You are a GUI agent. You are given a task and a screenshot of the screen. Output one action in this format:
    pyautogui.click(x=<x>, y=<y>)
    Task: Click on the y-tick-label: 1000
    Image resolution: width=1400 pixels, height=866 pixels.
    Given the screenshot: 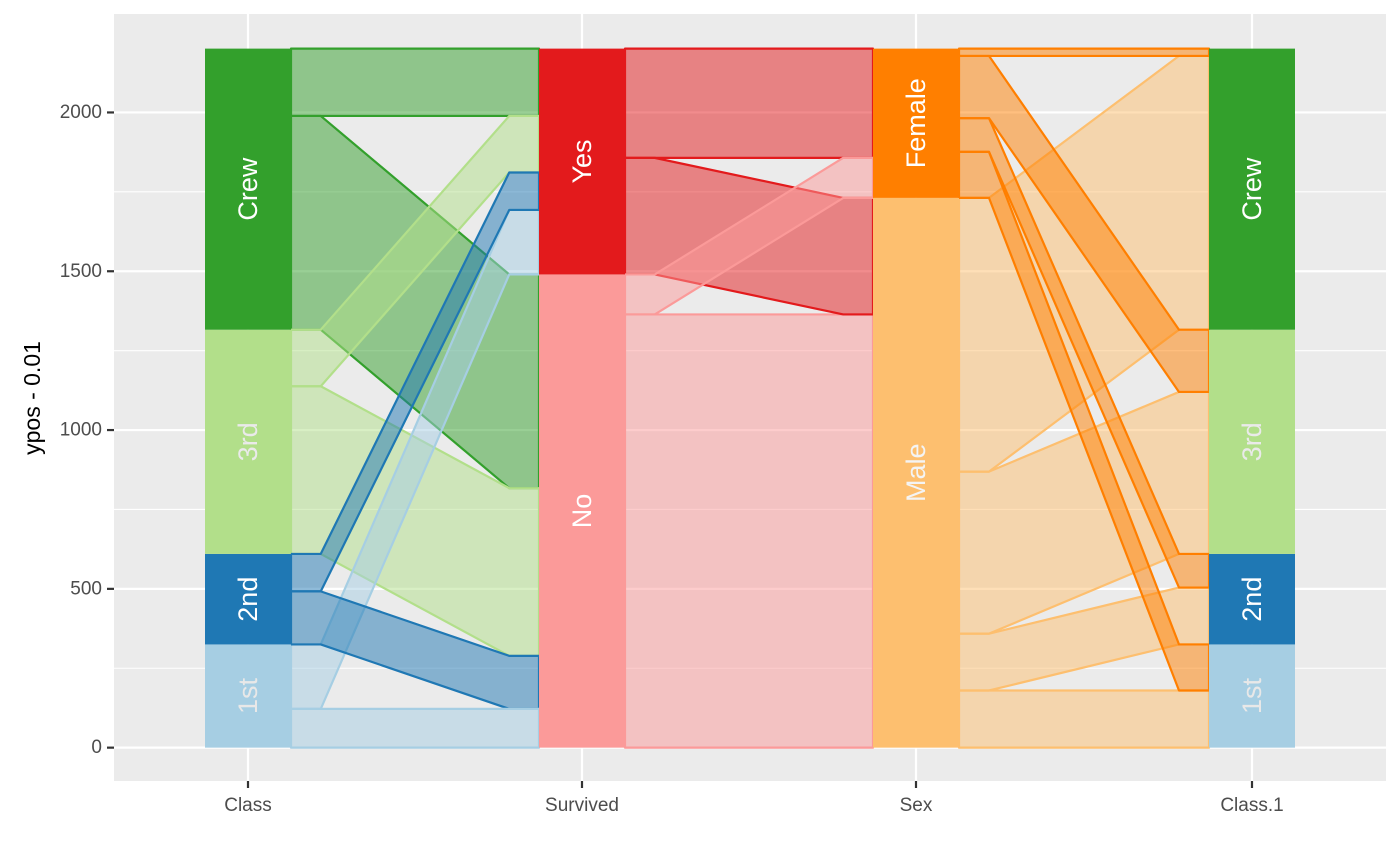 What is the action you would take?
    pyautogui.click(x=81, y=430)
    